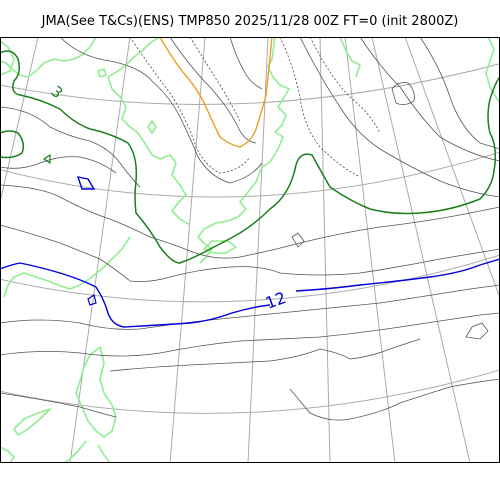 The width and height of the screenshot is (500, 500). What do you see at coordinates (397, 275) in the screenshot?
I see `isotherm-12-cont` at bounding box center [397, 275].